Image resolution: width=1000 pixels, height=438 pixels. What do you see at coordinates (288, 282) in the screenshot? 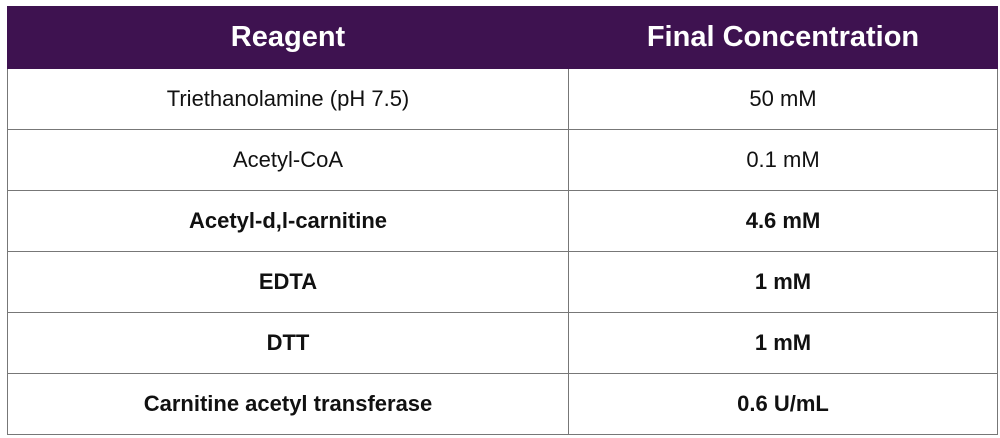
I see `cell: EDTA` at bounding box center [288, 282].